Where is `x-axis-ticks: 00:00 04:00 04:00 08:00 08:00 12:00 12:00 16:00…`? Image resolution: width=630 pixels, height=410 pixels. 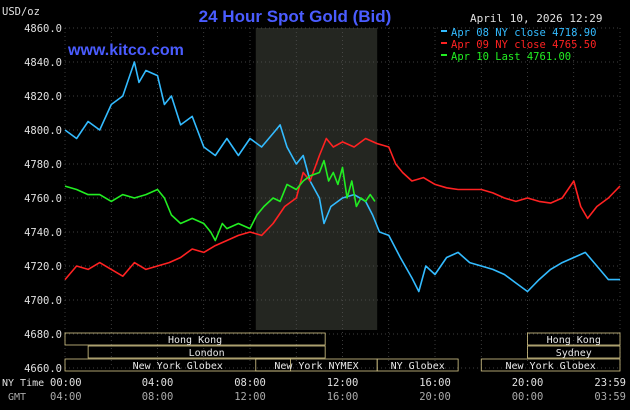
x-axis-ticks: 00:00 04:00 04:00 08:00 08:00 12:00 12:00 16:00… is located at coordinates (338, 390).